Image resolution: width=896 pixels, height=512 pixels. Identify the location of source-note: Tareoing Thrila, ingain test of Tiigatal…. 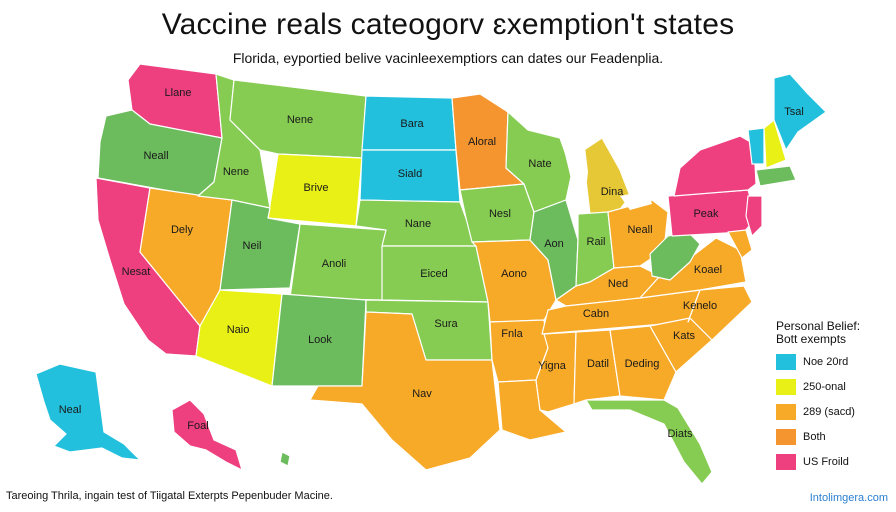
(169, 496).